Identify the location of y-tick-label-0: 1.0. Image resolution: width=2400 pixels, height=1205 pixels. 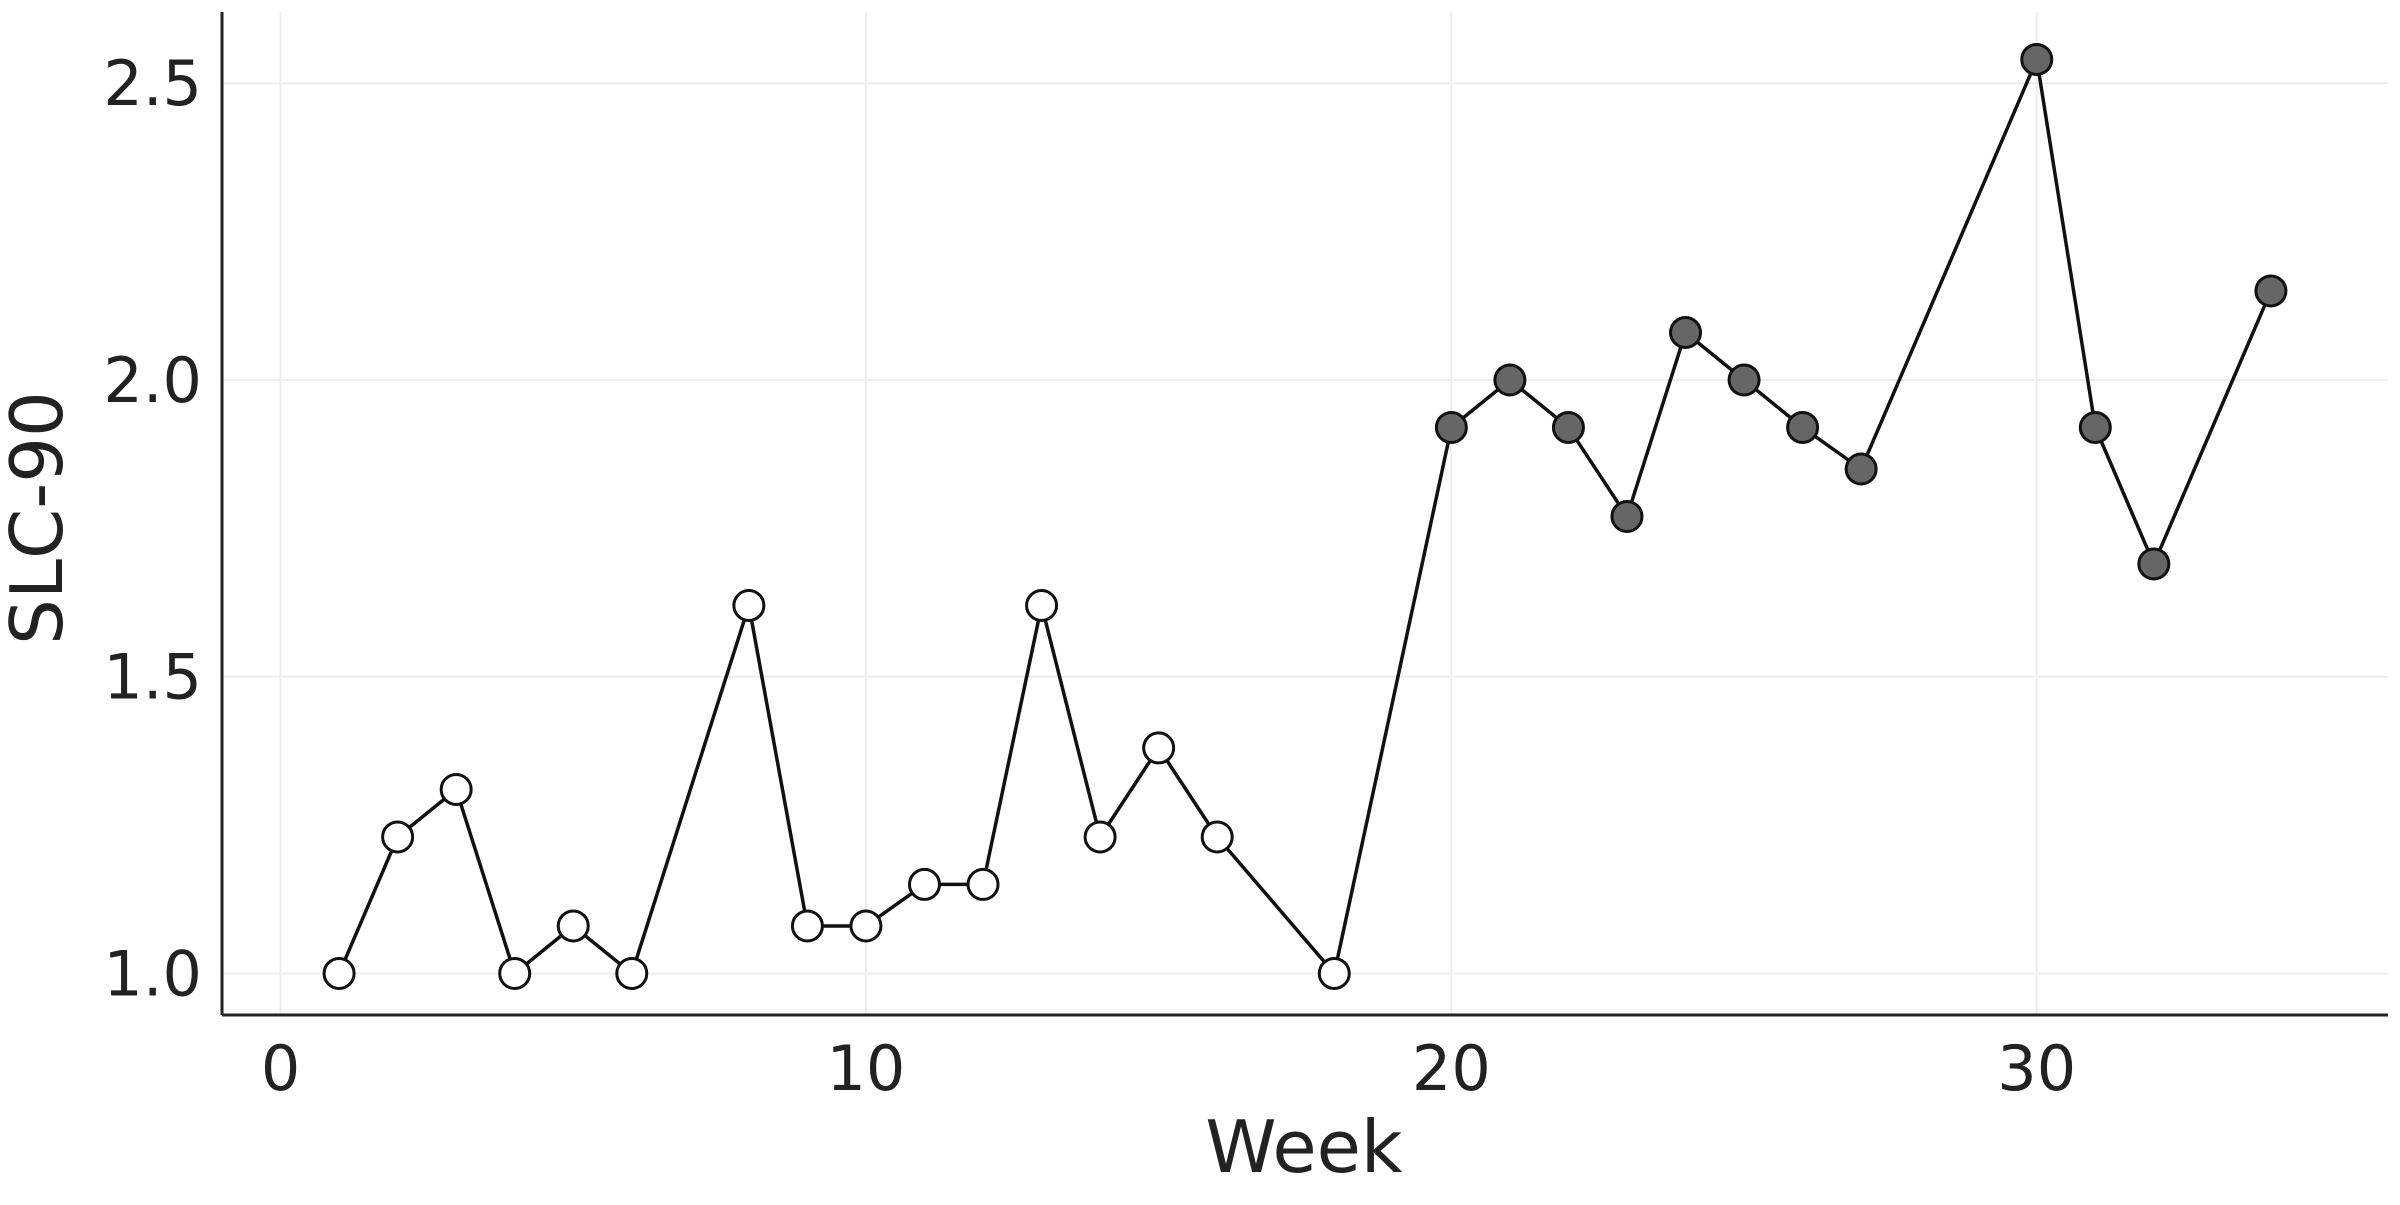
(152, 973).